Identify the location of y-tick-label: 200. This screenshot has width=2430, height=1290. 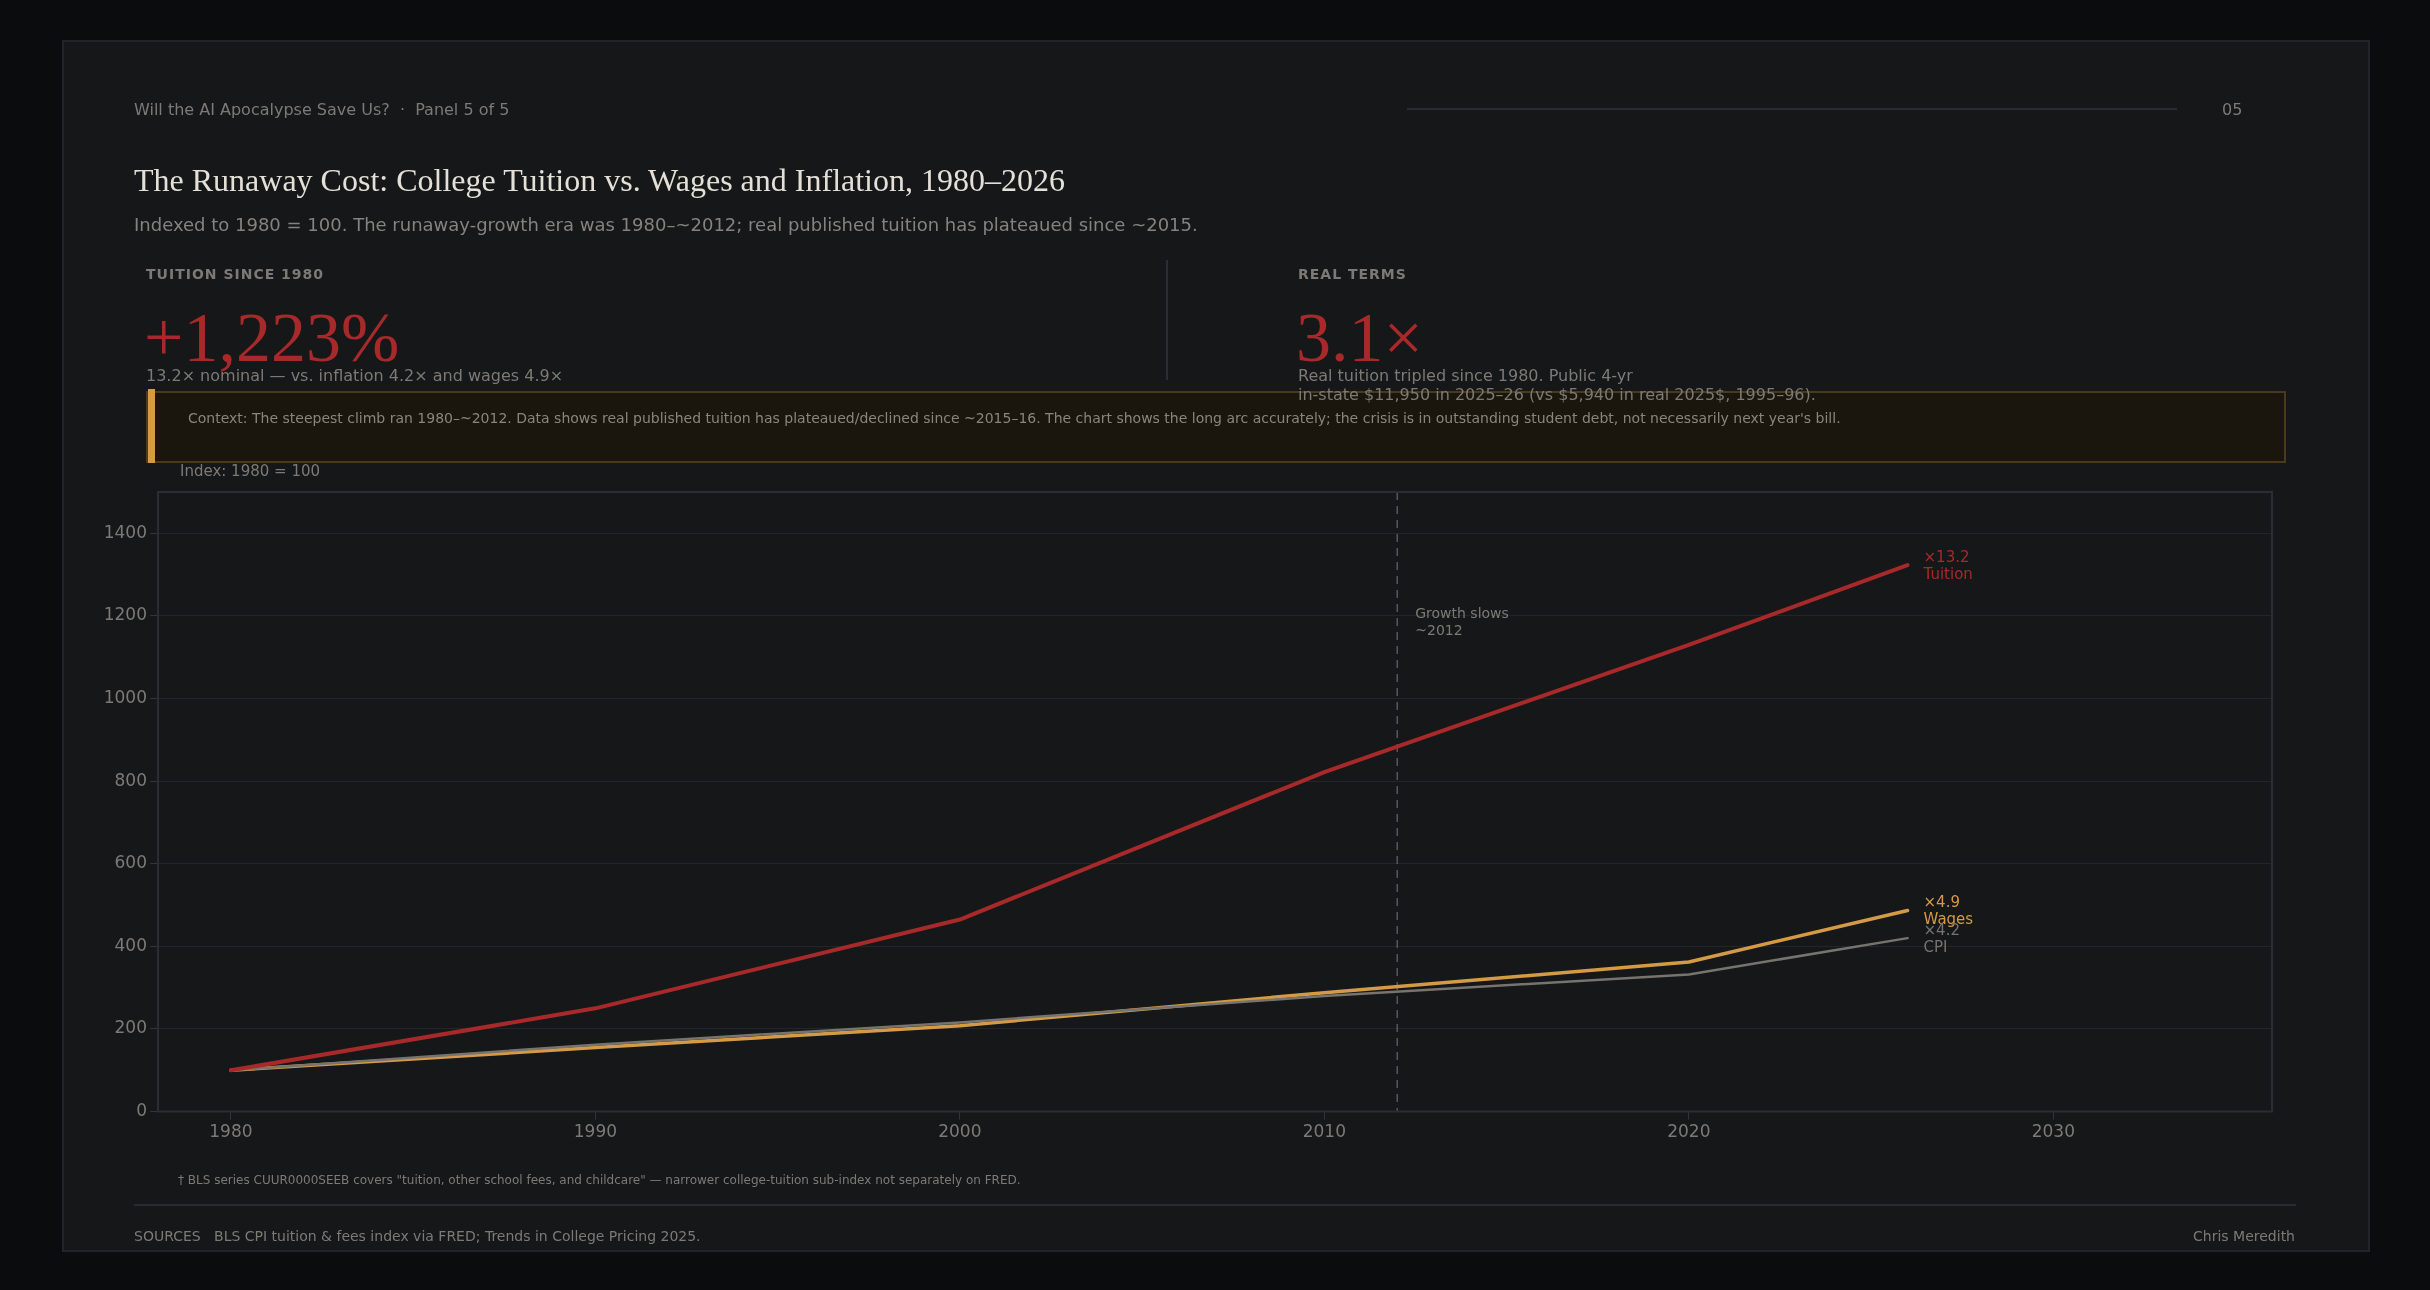
(130, 1027).